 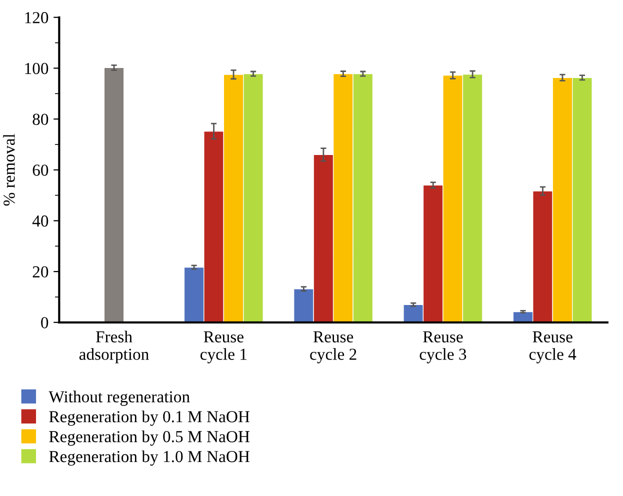 What do you see at coordinates (333, 347) in the screenshot?
I see `x-tick-label: Reuse cycle 2` at bounding box center [333, 347].